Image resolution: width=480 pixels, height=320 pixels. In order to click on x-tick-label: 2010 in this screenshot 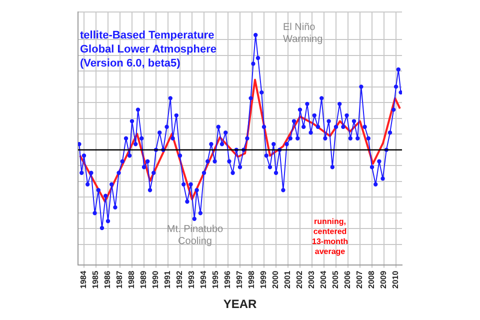, I will do `click(395, 279)`.